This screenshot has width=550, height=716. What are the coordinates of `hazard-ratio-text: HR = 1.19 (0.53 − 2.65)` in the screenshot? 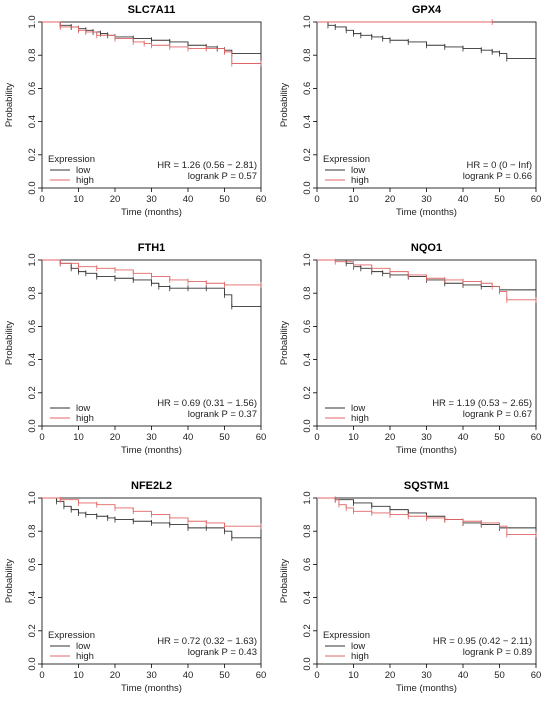 It's located at (482, 403).